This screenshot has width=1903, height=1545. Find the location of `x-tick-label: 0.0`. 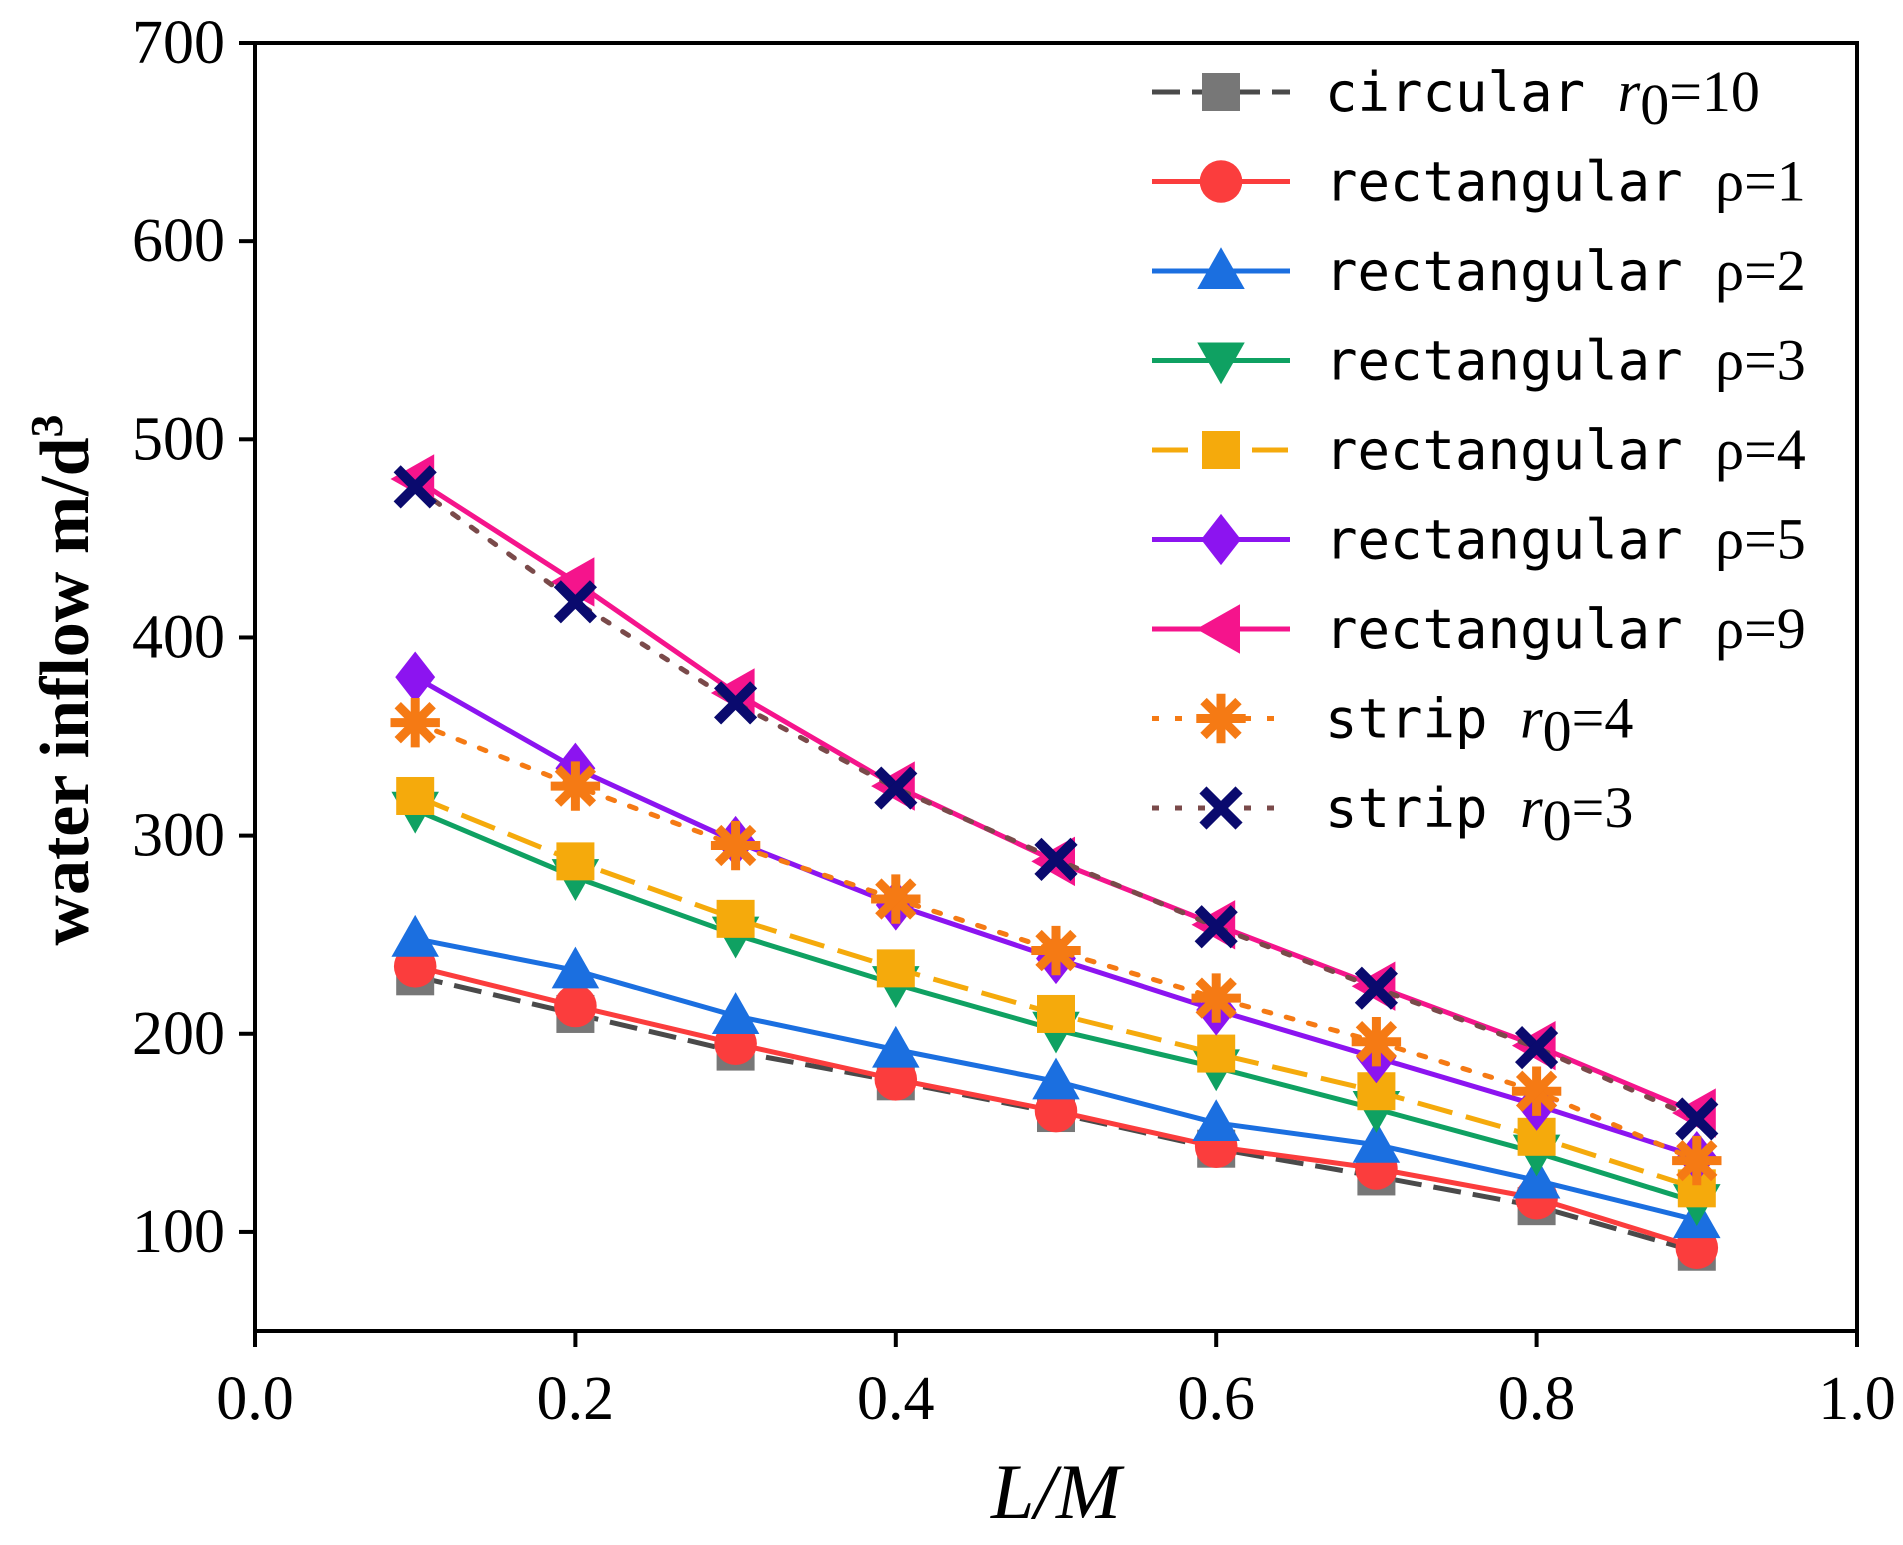

x-tick-label: 0.0 is located at coordinates (255, 1399).